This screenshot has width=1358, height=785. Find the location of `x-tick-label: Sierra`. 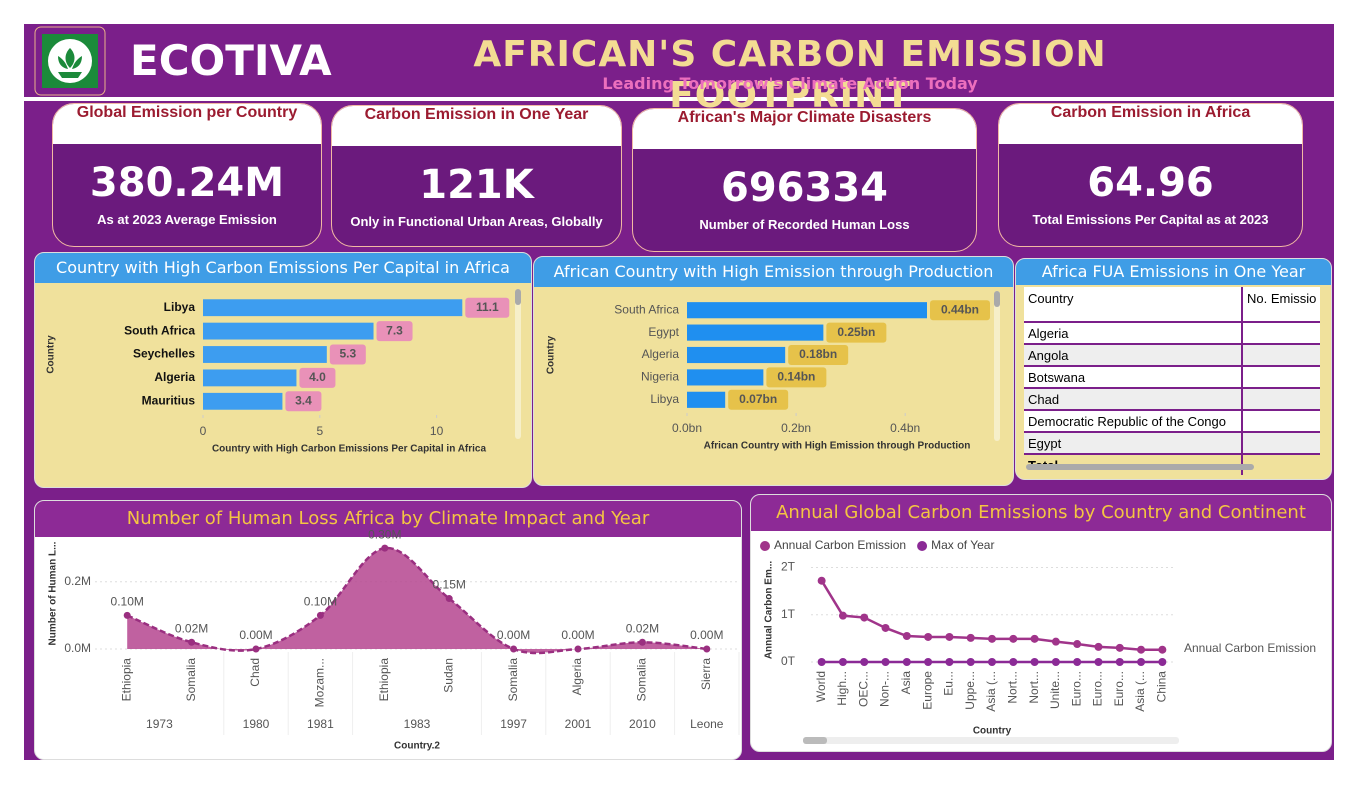

x-tick-label: Sierra is located at coordinates (706, 674).